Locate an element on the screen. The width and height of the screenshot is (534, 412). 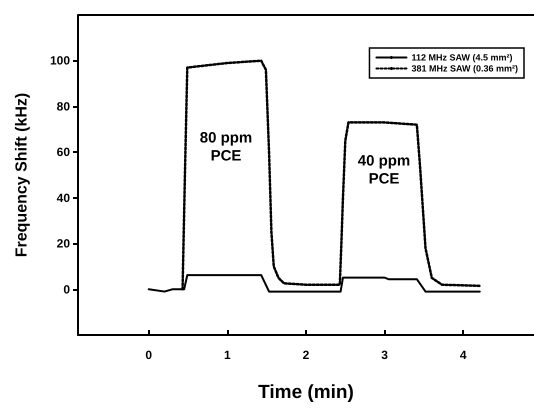
annotation: 40 ppm PCE is located at coordinates (384, 170).